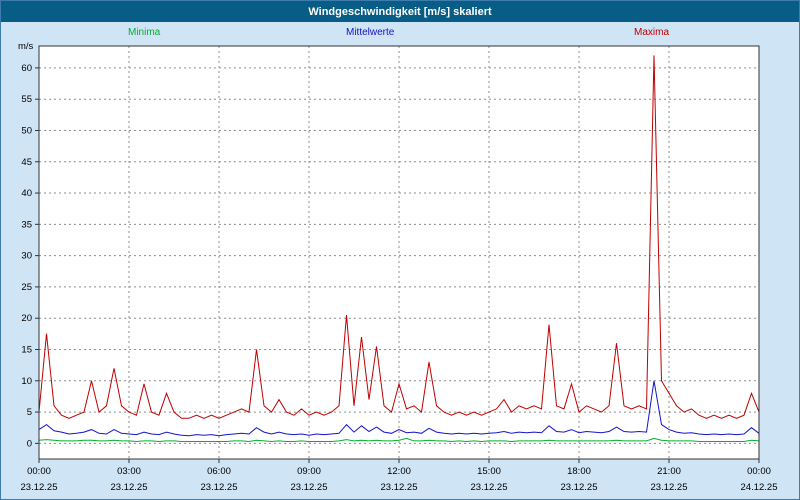 The image size is (800, 500). I want to click on x-time-label: 15:00, so click(489, 471).